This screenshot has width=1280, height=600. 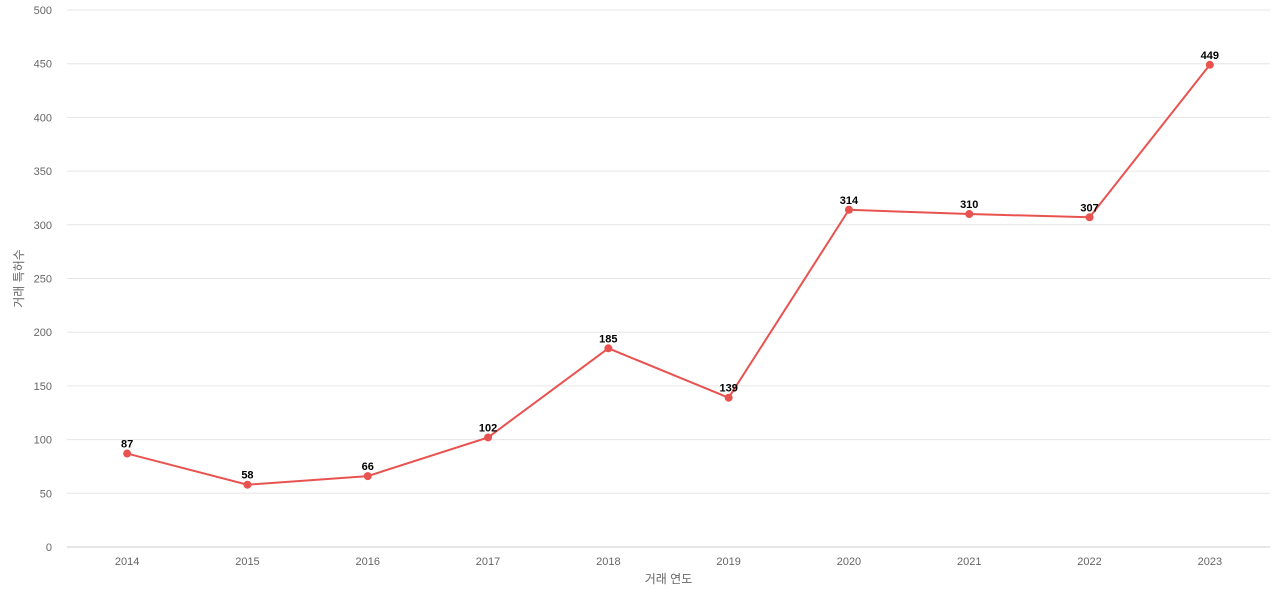 What do you see at coordinates (247, 476) in the screenshot?
I see `data-label: 58` at bounding box center [247, 476].